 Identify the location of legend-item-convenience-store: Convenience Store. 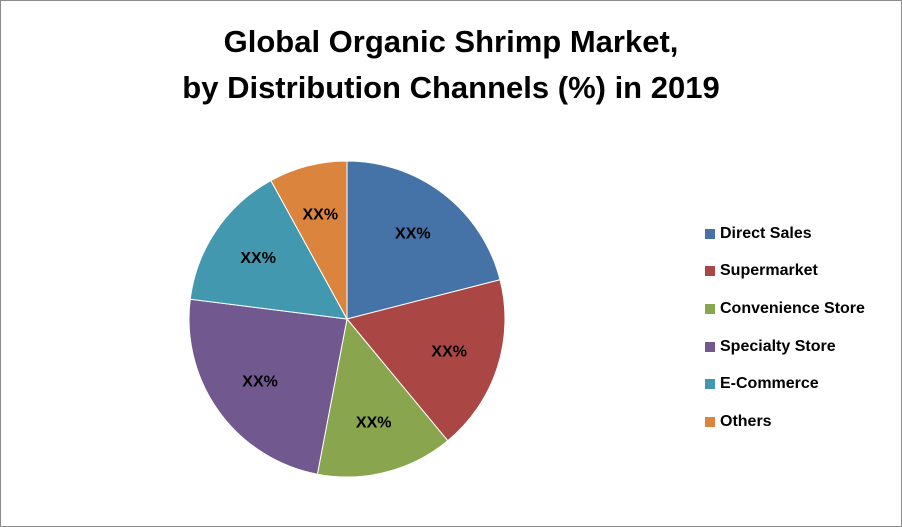
(785, 309).